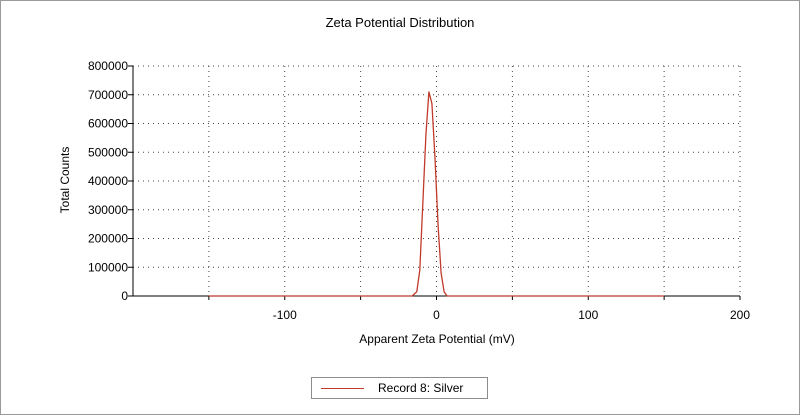 This screenshot has height=415, width=800. Describe the element at coordinates (108, 124) in the screenshot. I see `y-tick-label: 600000` at that location.